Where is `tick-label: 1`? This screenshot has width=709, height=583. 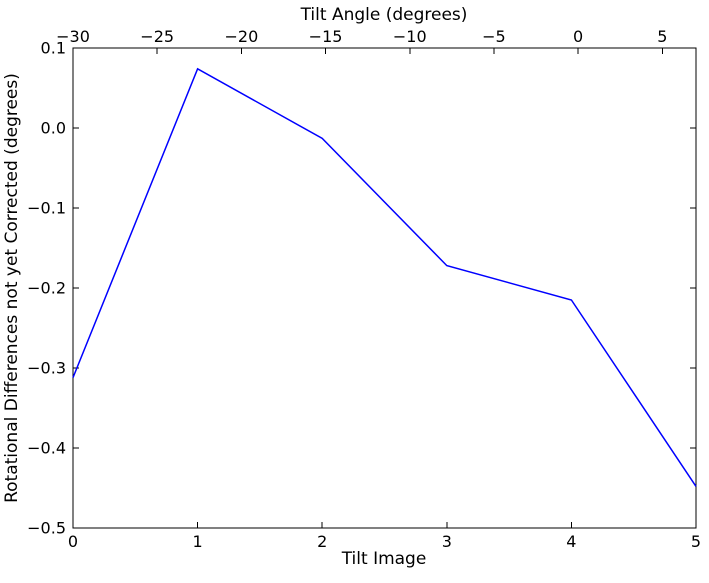
tick-label: 1 is located at coordinates (198, 541).